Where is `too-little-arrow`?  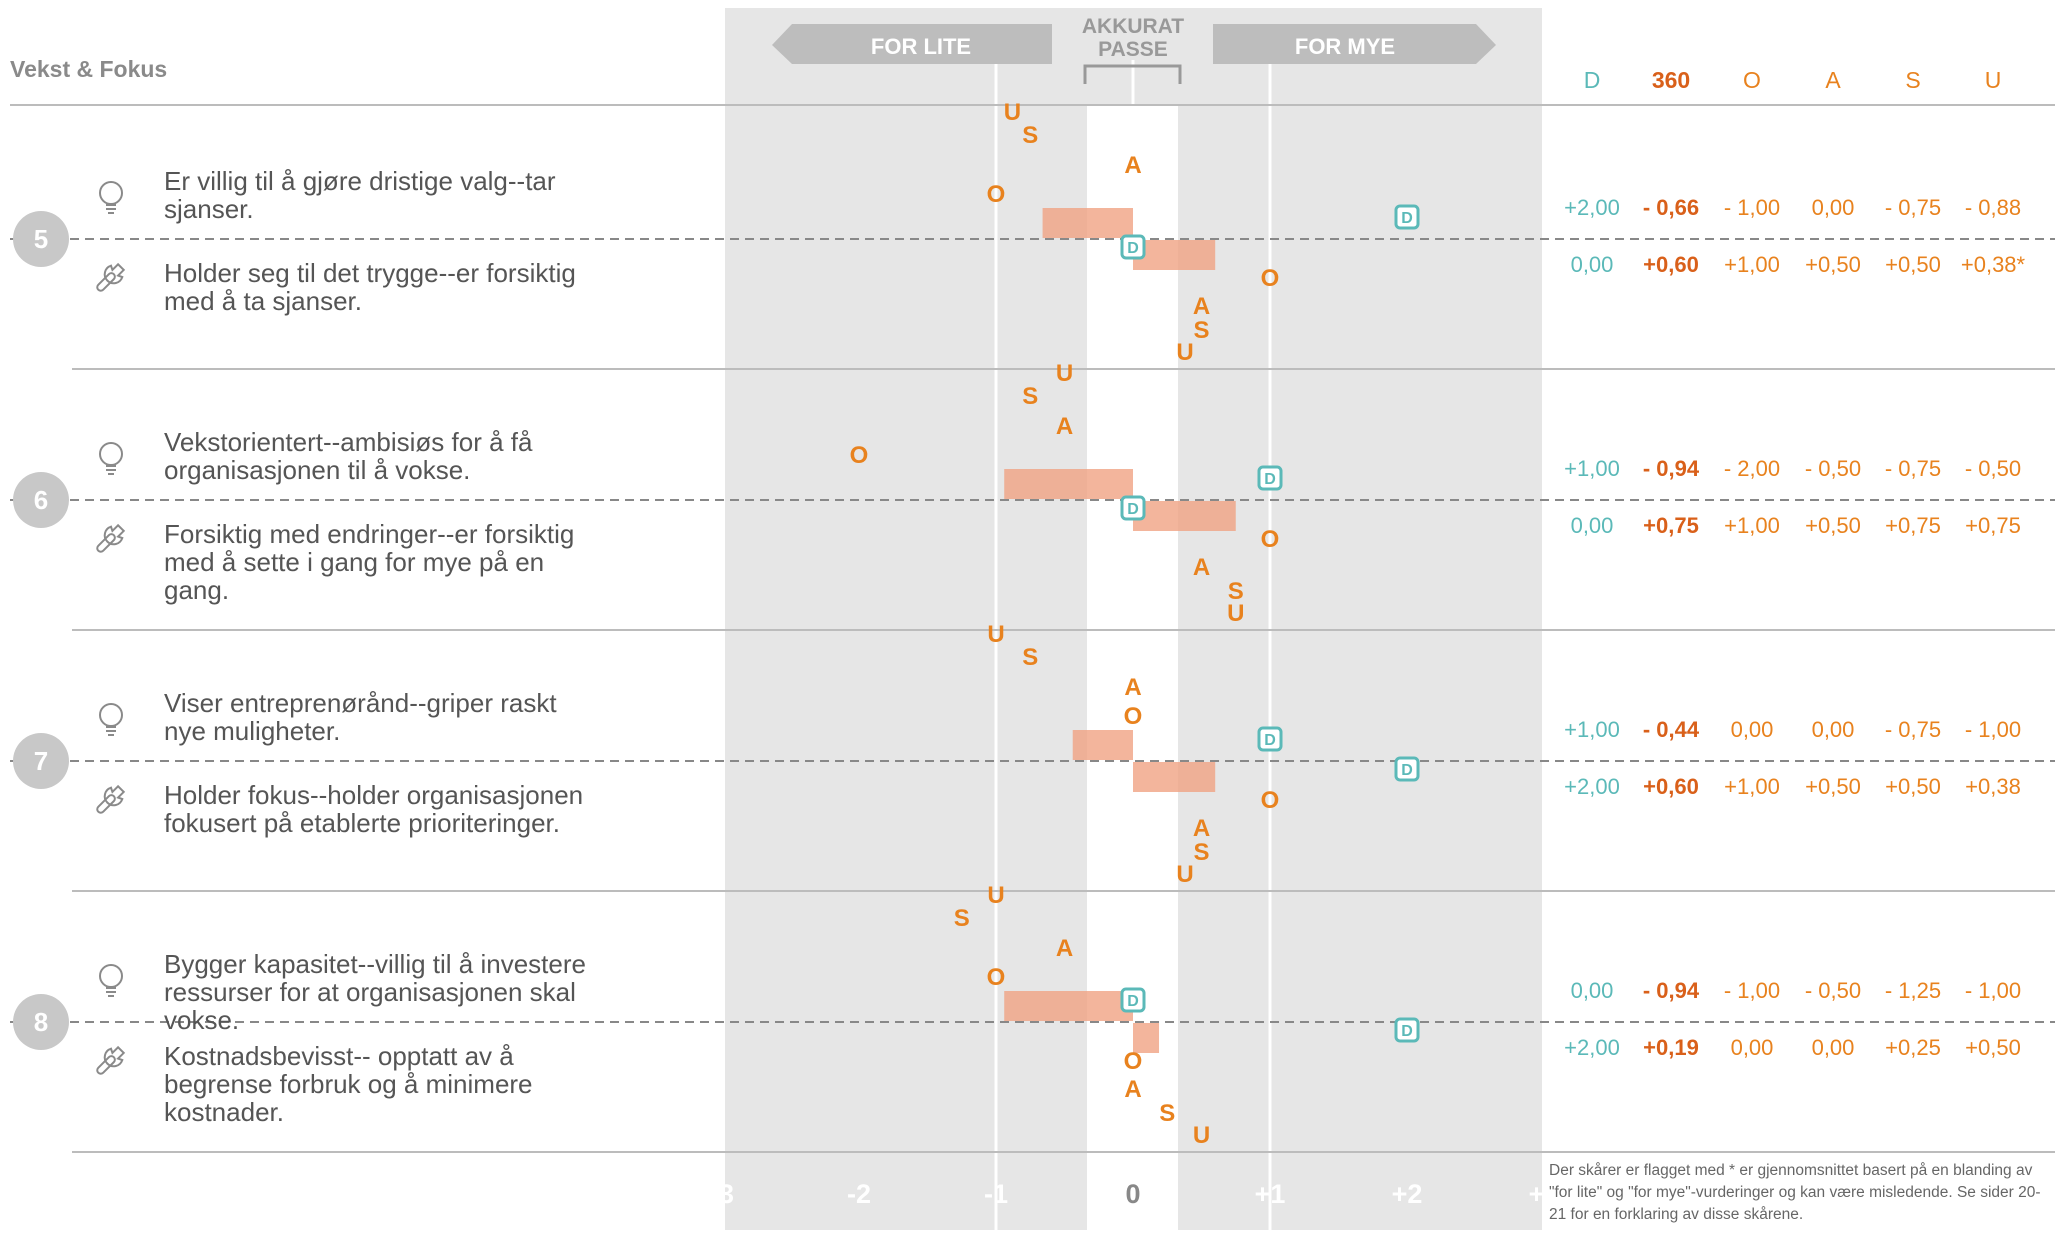 too-little-arrow is located at coordinates (912, 44).